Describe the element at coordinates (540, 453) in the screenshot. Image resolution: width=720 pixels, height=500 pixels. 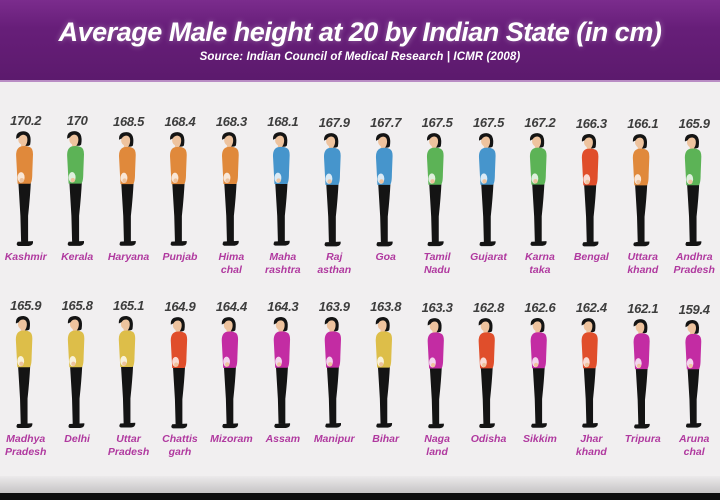
I see `state-label-area: Sikkim` at that location.